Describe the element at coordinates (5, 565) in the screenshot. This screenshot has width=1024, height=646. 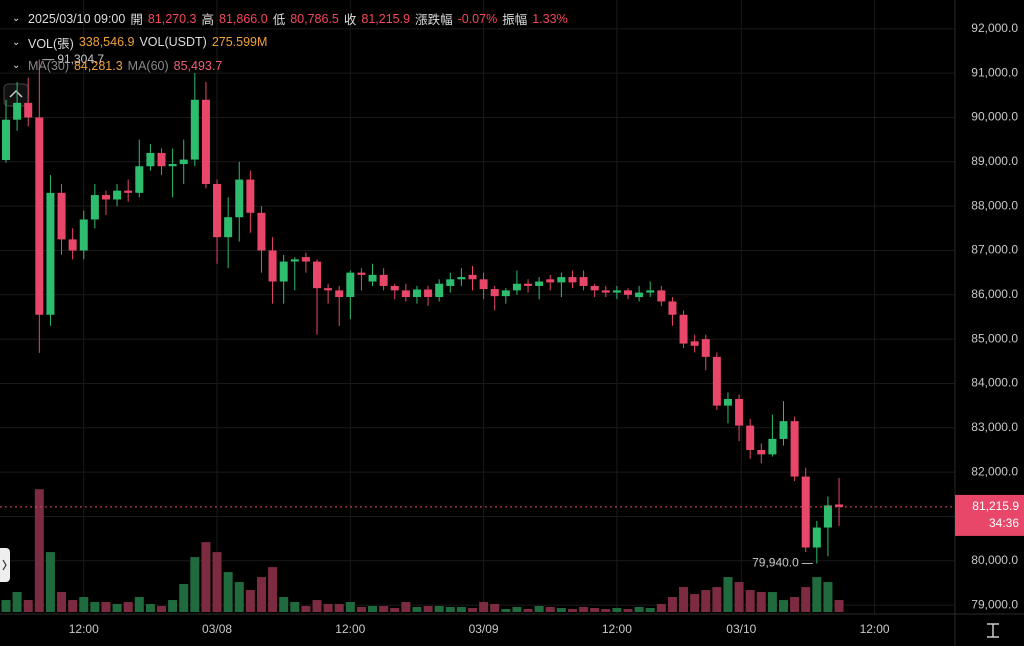
I see `side-handle` at that location.